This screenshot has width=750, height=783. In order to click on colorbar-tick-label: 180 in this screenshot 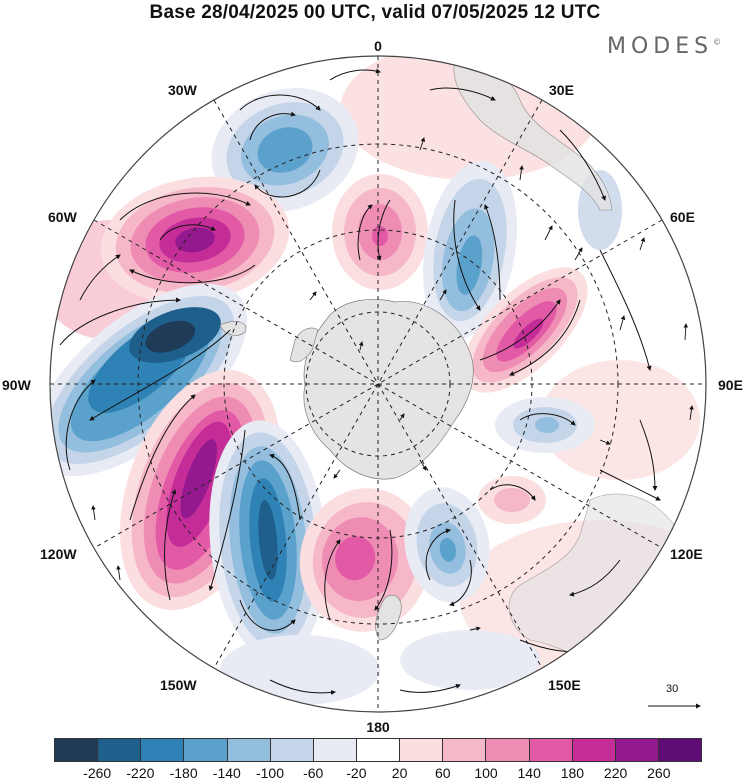, I will do `click(572, 773)`.